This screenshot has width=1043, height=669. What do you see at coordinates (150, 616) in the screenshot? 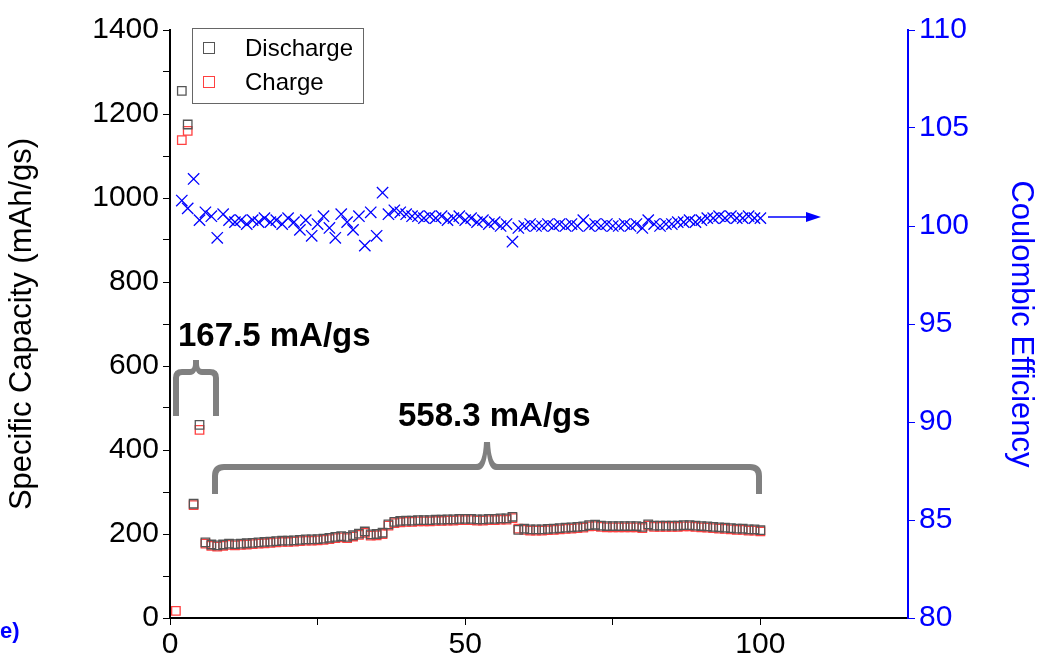
I see `y-tick-label: 0` at bounding box center [150, 616].